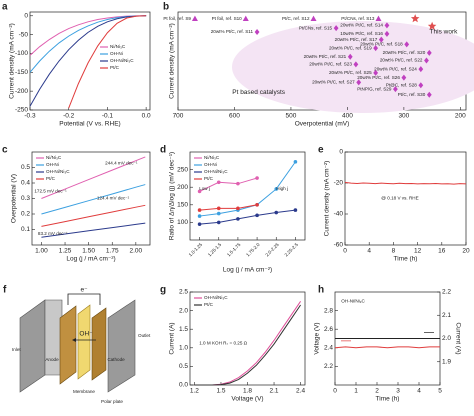 Image resolution: width=474 pixels, height=416 pixels. Describe the element at coordinates (322, 124) in the screenshot. I see `x-axis-label: Overpotential (mV)` at that location.